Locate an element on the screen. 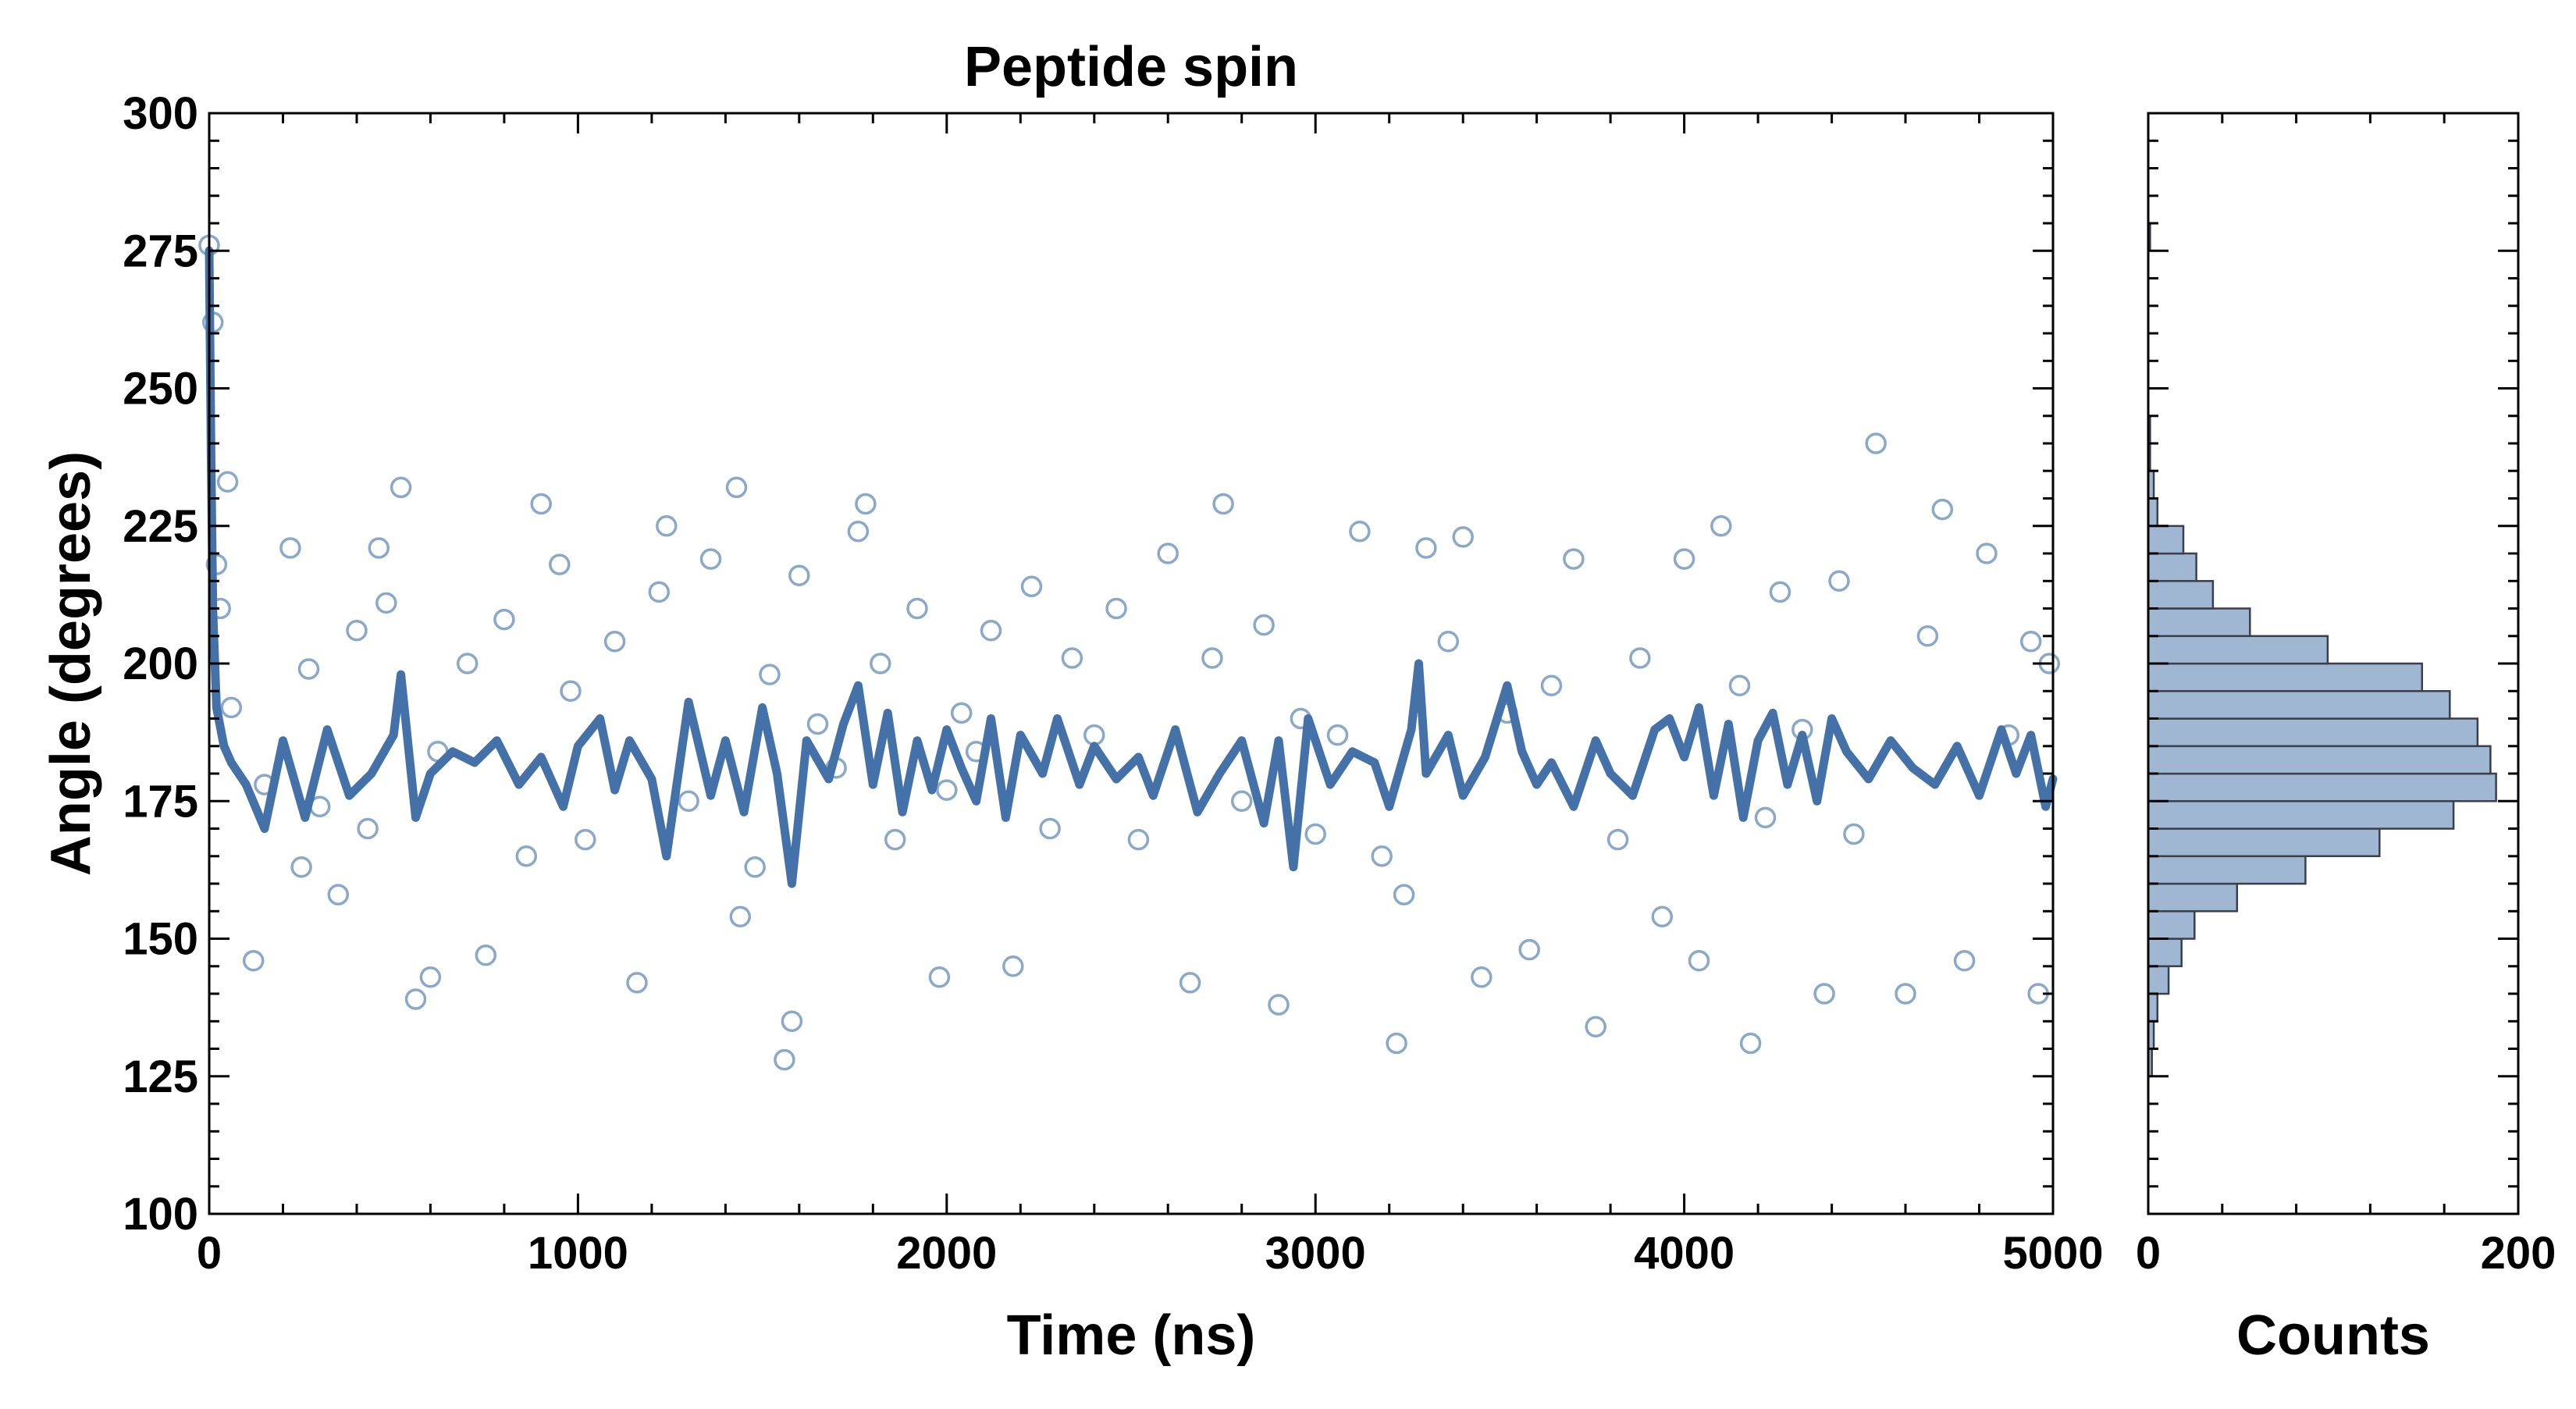 Image resolution: width=2576 pixels, height=1409 pixels. x-tick-label: 4000 is located at coordinates (1684, 1253).